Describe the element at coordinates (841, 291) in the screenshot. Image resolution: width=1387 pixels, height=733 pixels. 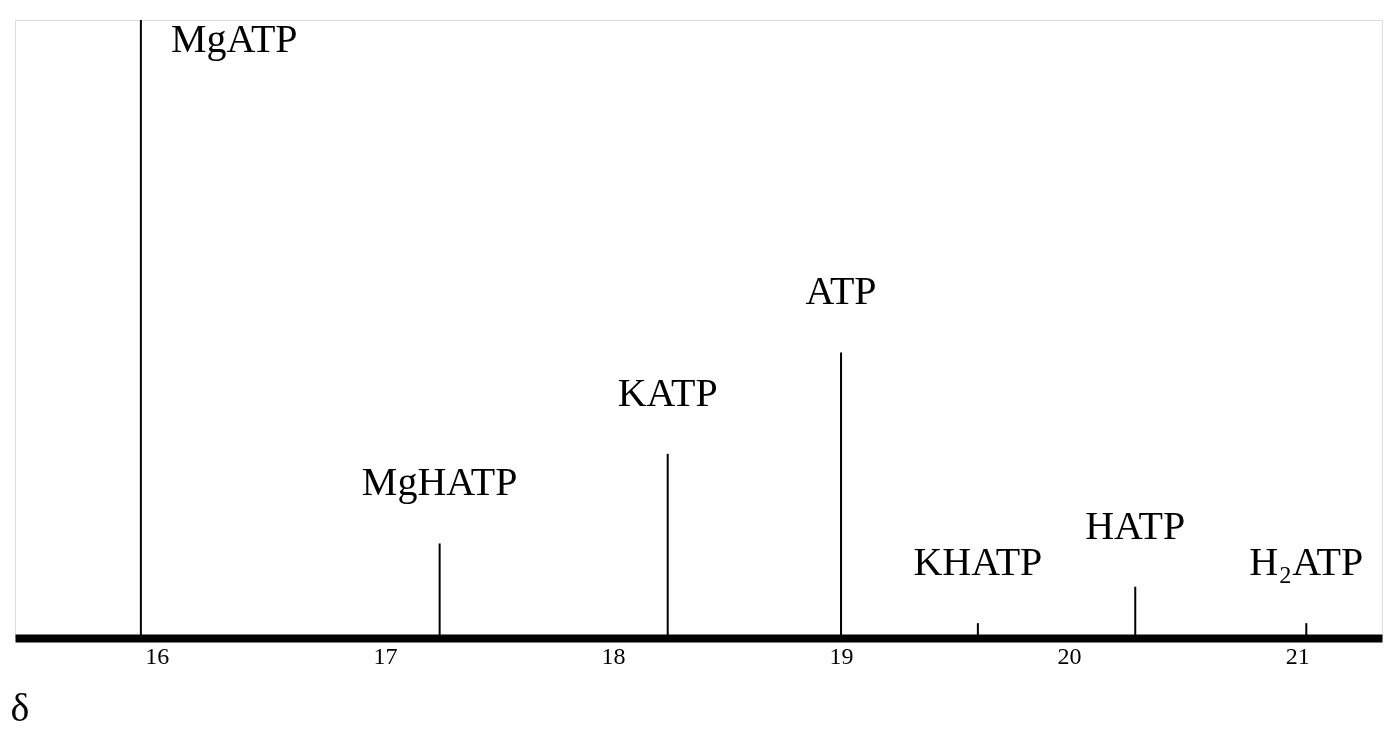
I see `annotation: ATP` at that location.